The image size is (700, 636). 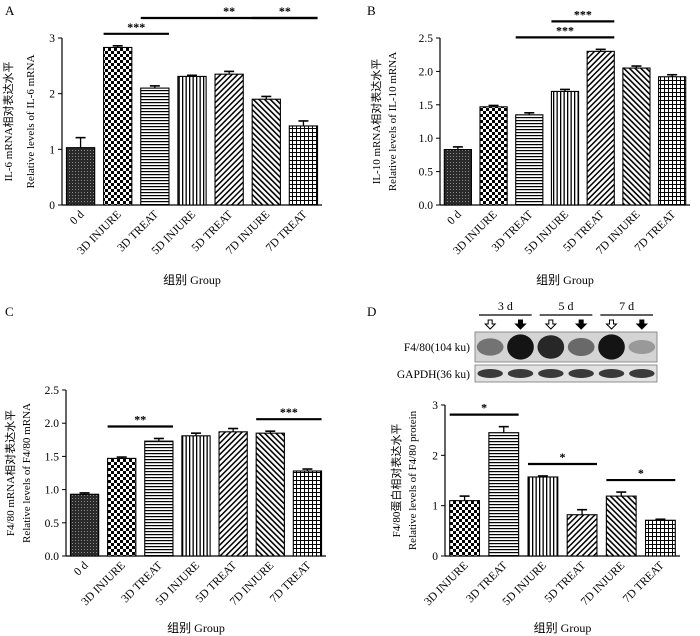 What do you see at coordinates (10, 473) in the screenshot?
I see `y-axis-label: F4/80 mRNA相对表达水平` at bounding box center [10, 473].